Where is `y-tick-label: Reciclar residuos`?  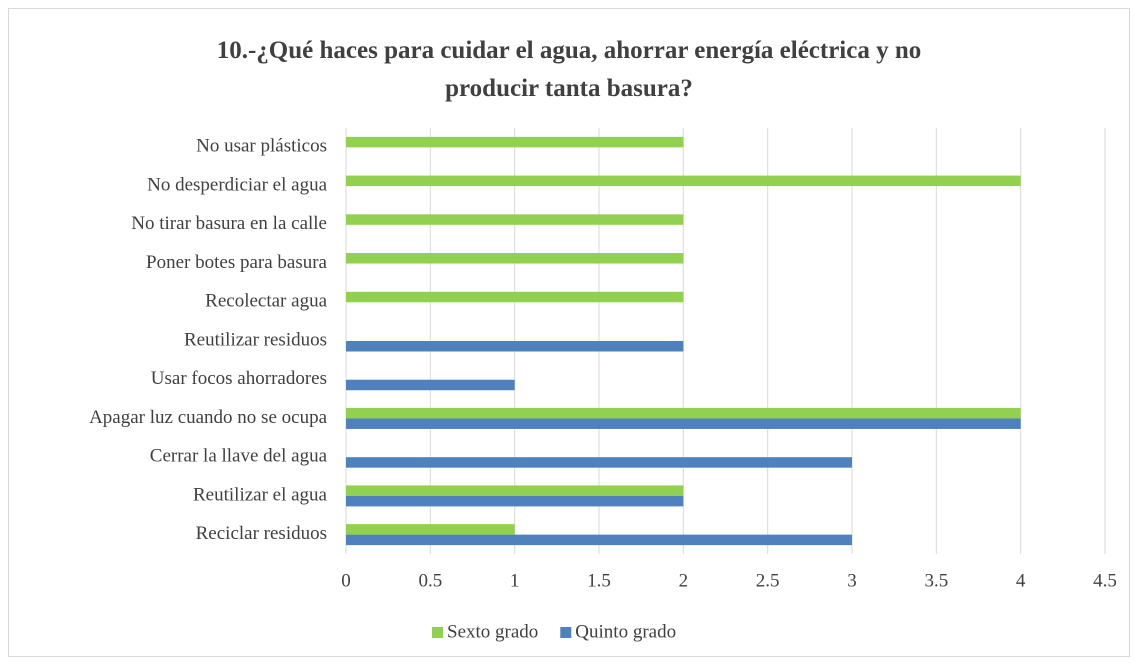 y-tick-label: Reciclar residuos is located at coordinates (261, 533).